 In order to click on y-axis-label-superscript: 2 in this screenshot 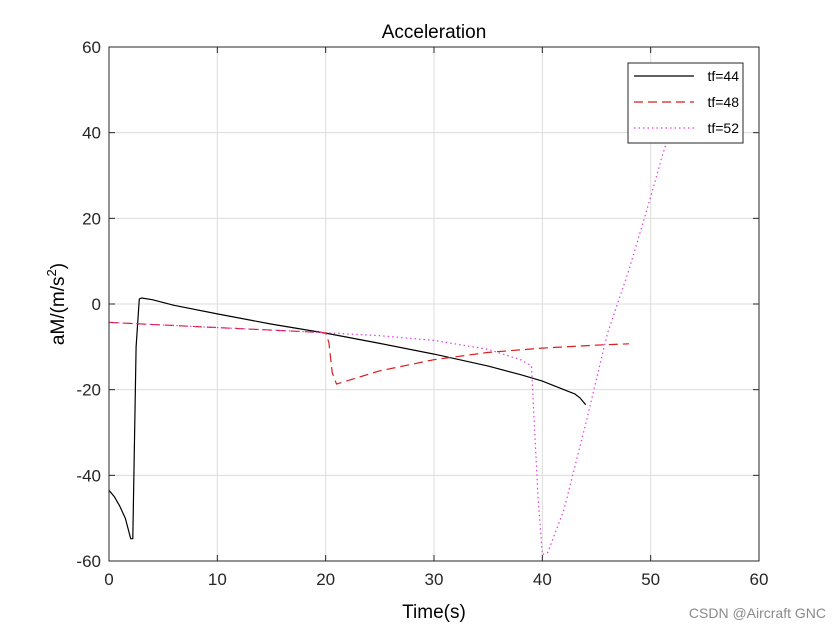, I will do `click(51, 272)`.